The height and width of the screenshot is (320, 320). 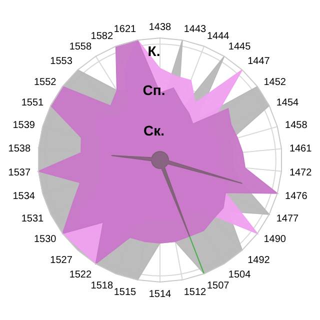 What do you see at coordinates (154, 51) in the screenshot?
I see `y-tick-label: К.` at bounding box center [154, 51].